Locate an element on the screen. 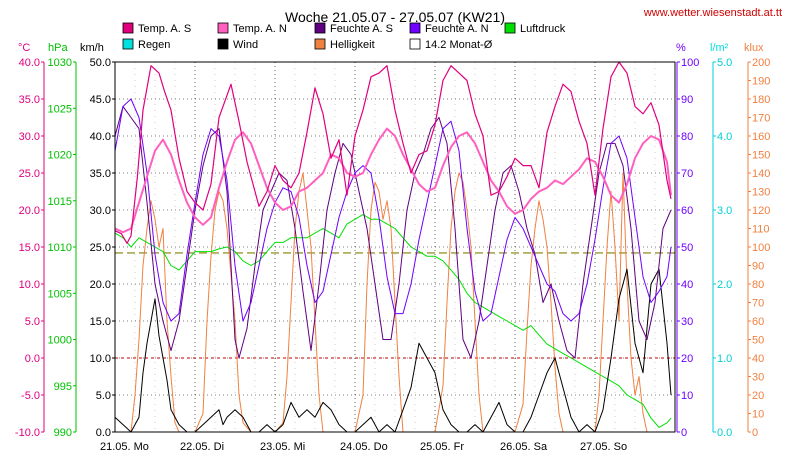 This screenshot has width=790, height=460. unit-humidity: % is located at coordinates (681, 48).